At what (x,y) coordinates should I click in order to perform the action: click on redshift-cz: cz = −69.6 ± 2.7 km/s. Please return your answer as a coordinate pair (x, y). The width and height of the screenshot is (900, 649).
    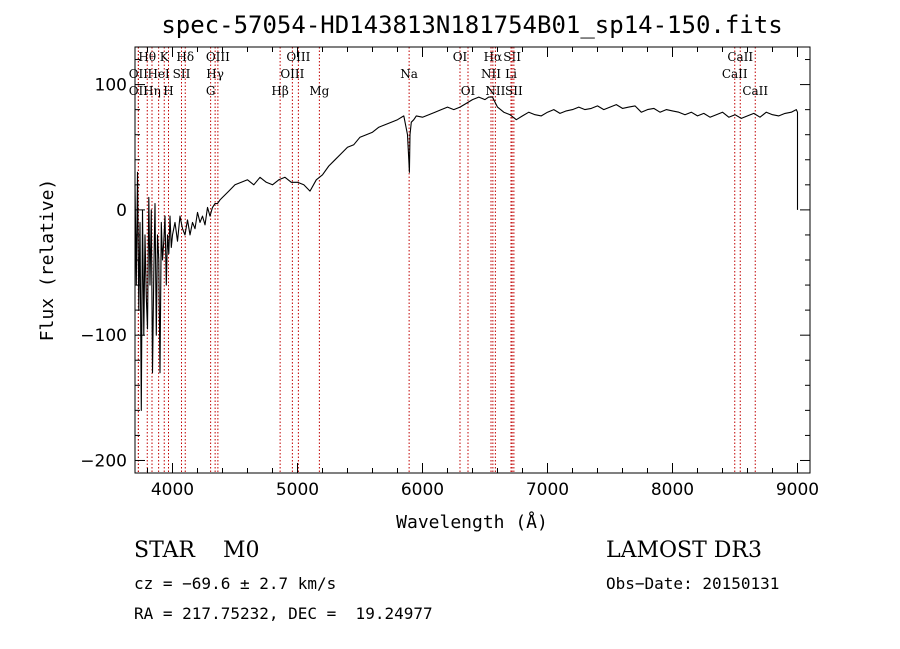
    Looking at the image, I should click on (235, 583).